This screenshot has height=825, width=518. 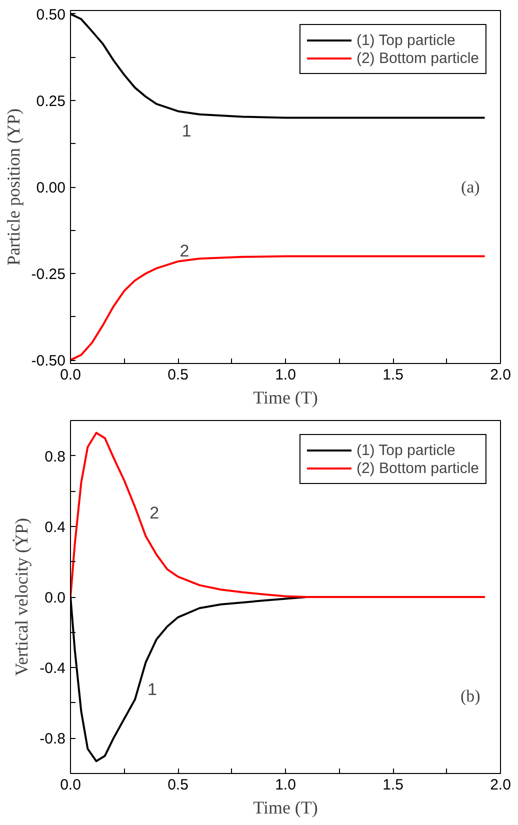 What do you see at coordinates (70, 785) in the screenshot?
I see `x-tick-label: 0.0` at bounding box center [70, 785].